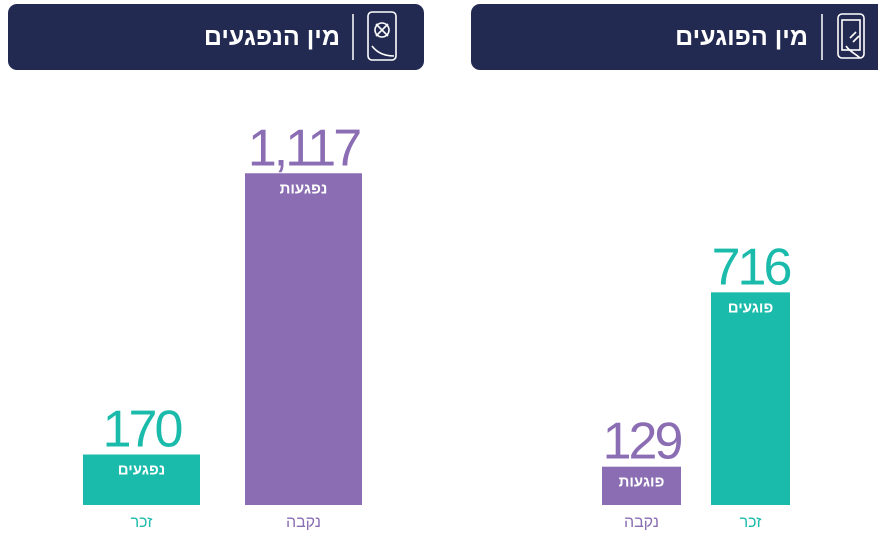  I want to click on bar-label: פוגעות, so click(642, 482).